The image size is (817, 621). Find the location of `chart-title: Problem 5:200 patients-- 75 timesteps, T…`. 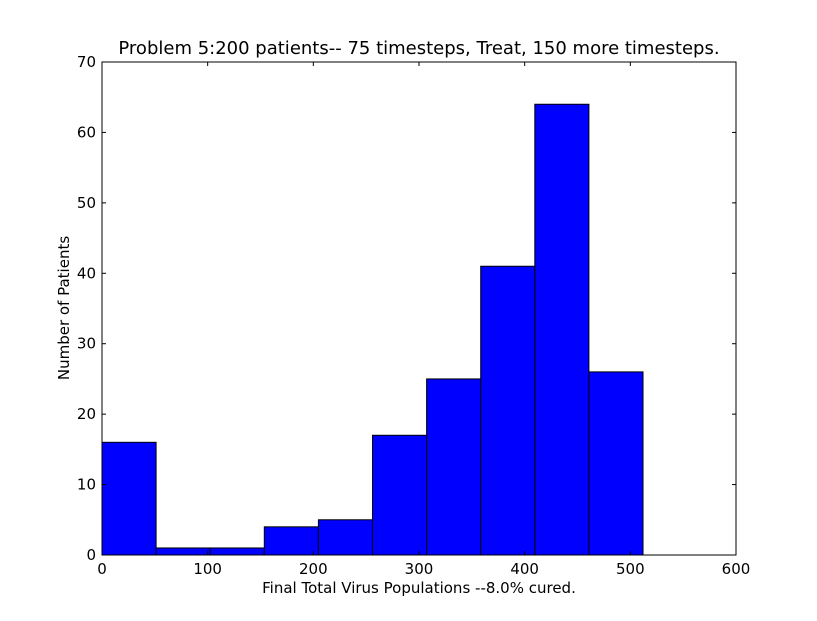

chart-title: Problem 5:200 patients-- 75 timesteps, T… is located at coordinates (418, 48).